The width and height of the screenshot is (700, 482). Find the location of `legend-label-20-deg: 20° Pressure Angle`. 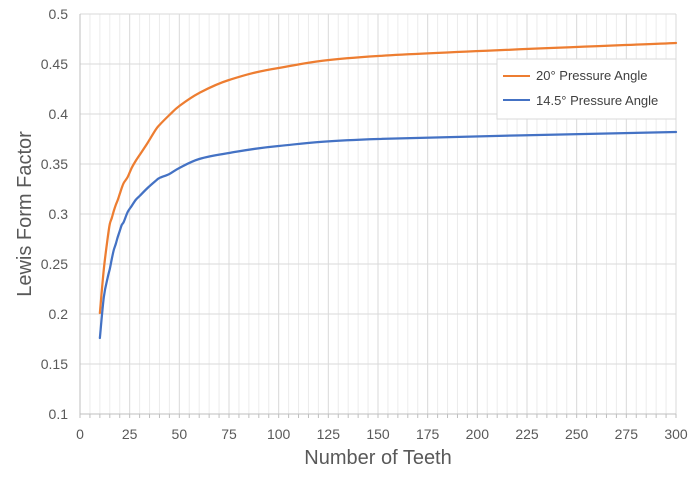

legend-label-20-deg: 20° Pressure Angle is located at coordinates (591, 75).